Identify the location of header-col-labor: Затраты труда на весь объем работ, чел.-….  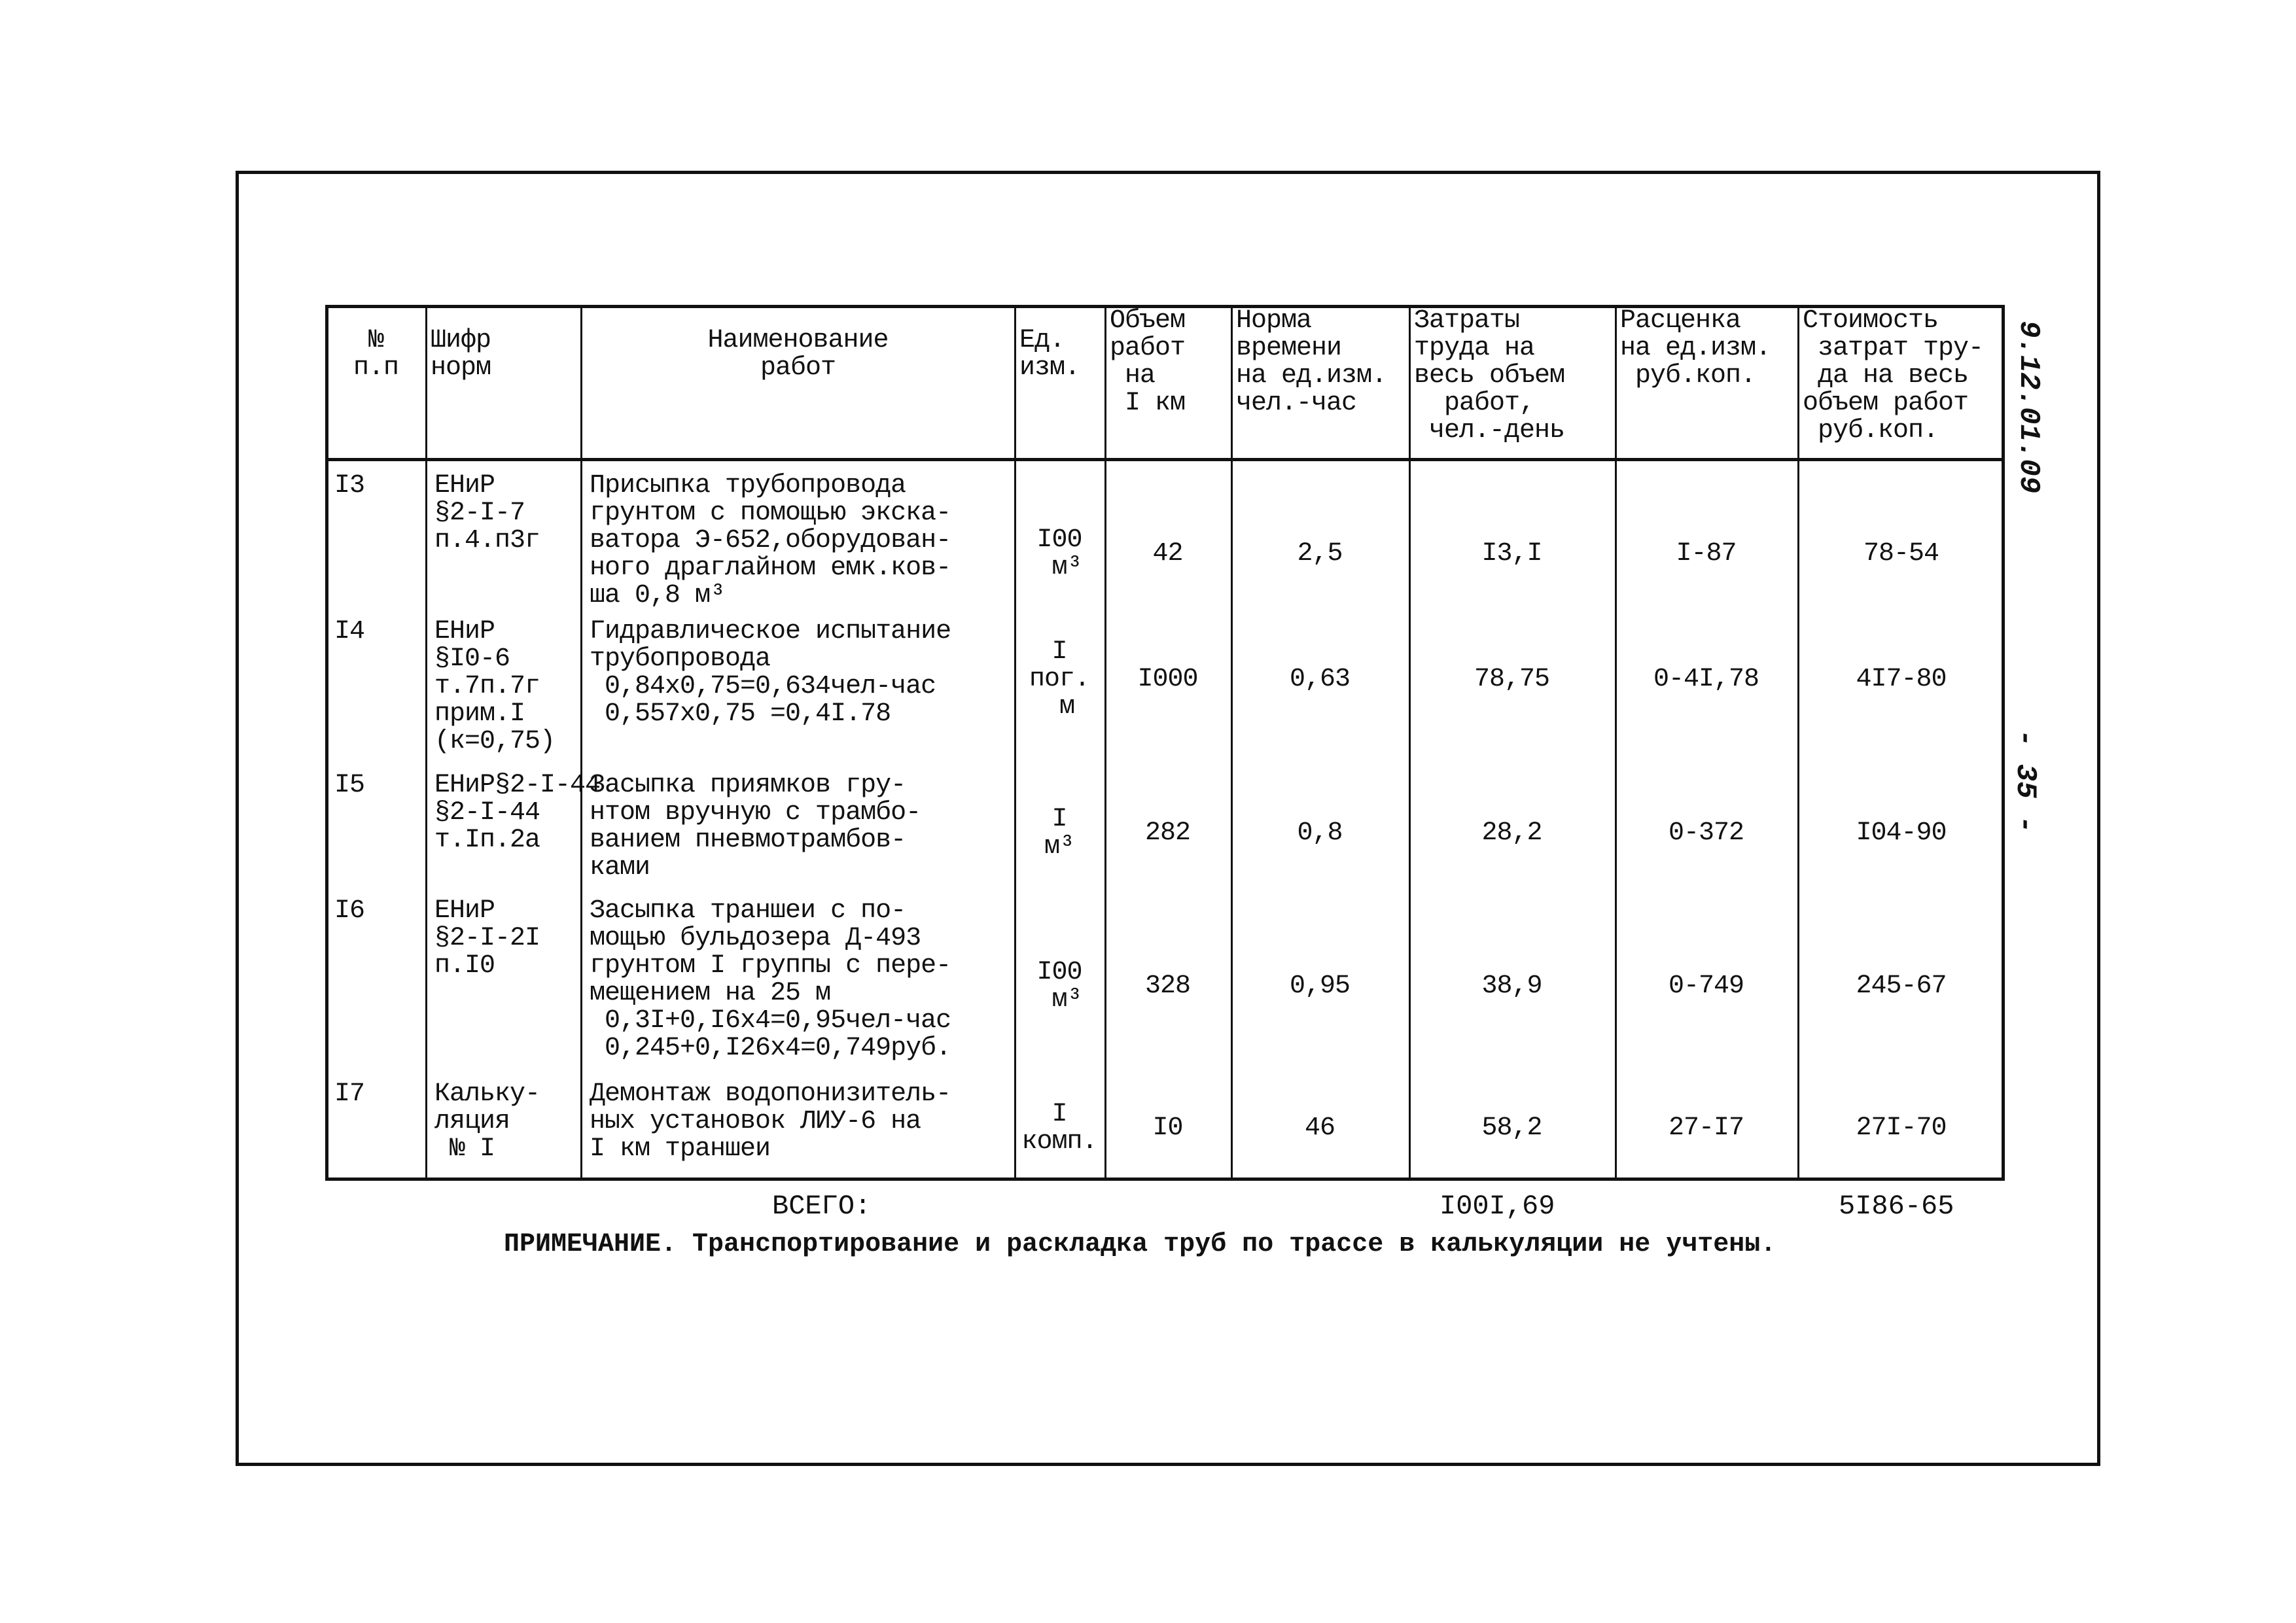
(1490, 376).